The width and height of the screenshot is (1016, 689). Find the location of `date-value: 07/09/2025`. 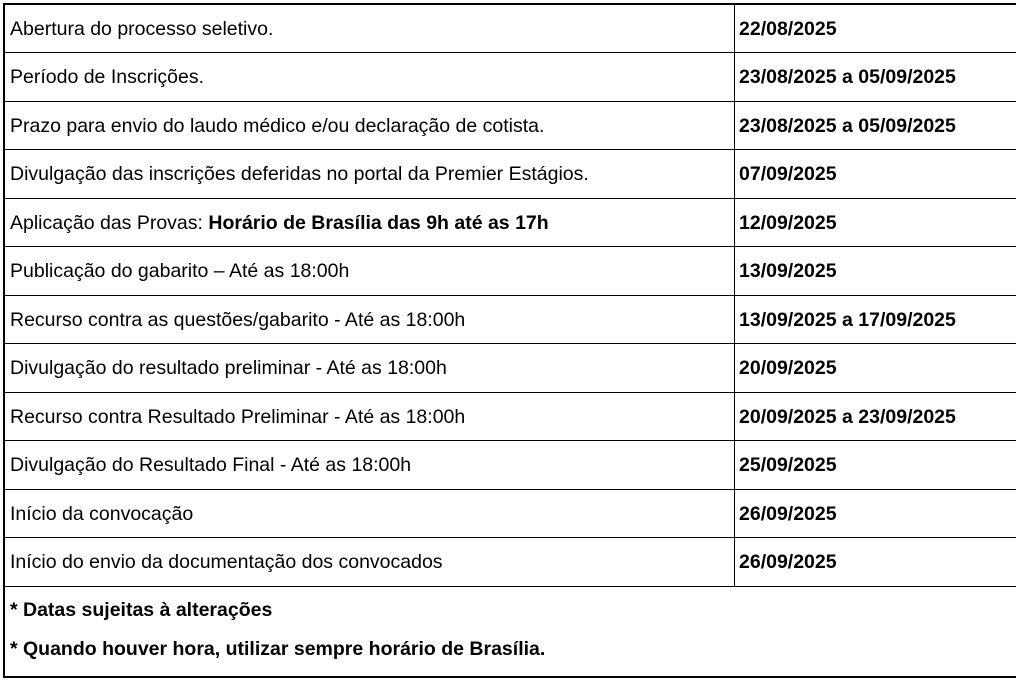

date-value: 07/09/2025 is located at coordinates (788, 174).